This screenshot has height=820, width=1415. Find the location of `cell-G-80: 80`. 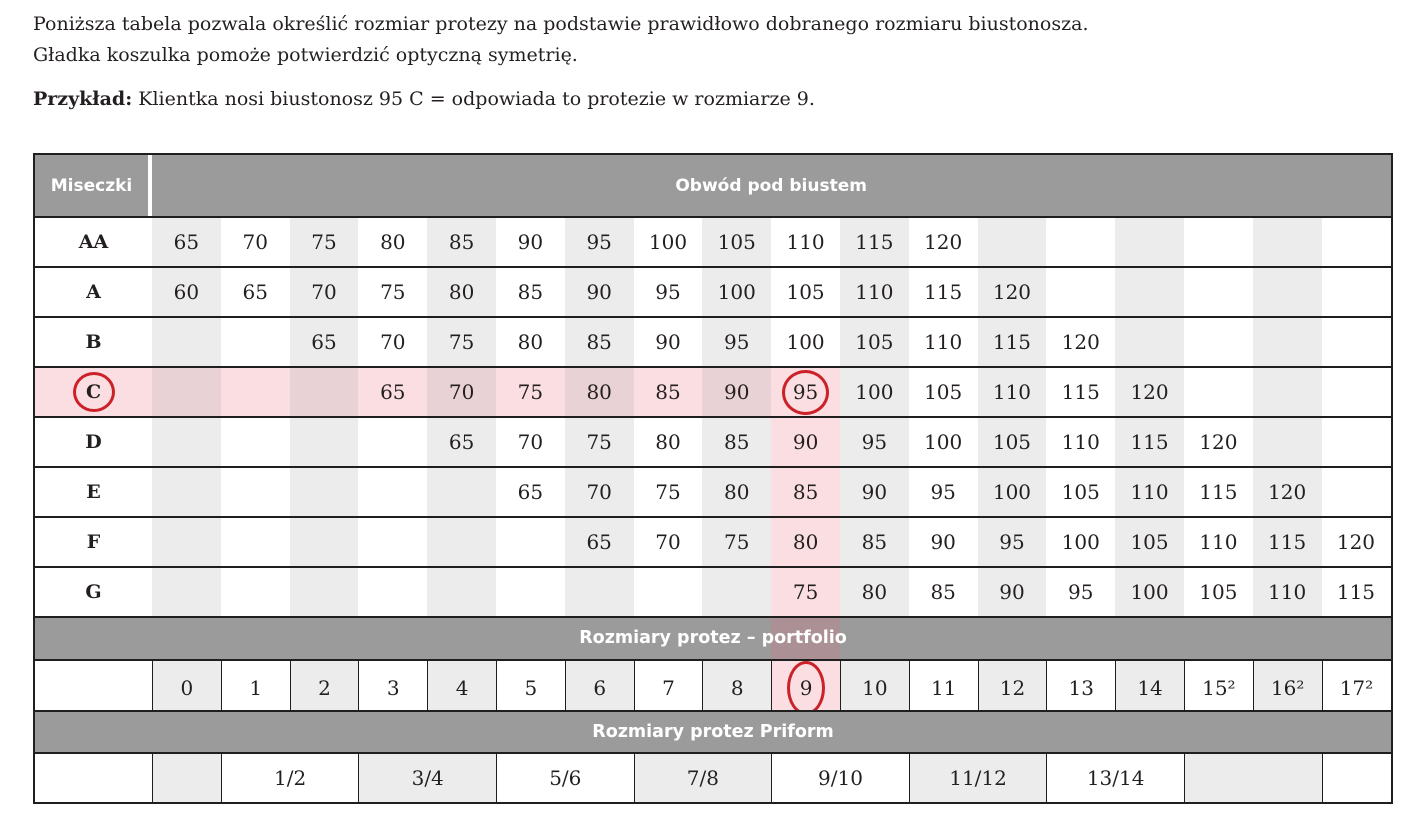

cell-G-80: 80 is located at coordinates (874, 592).